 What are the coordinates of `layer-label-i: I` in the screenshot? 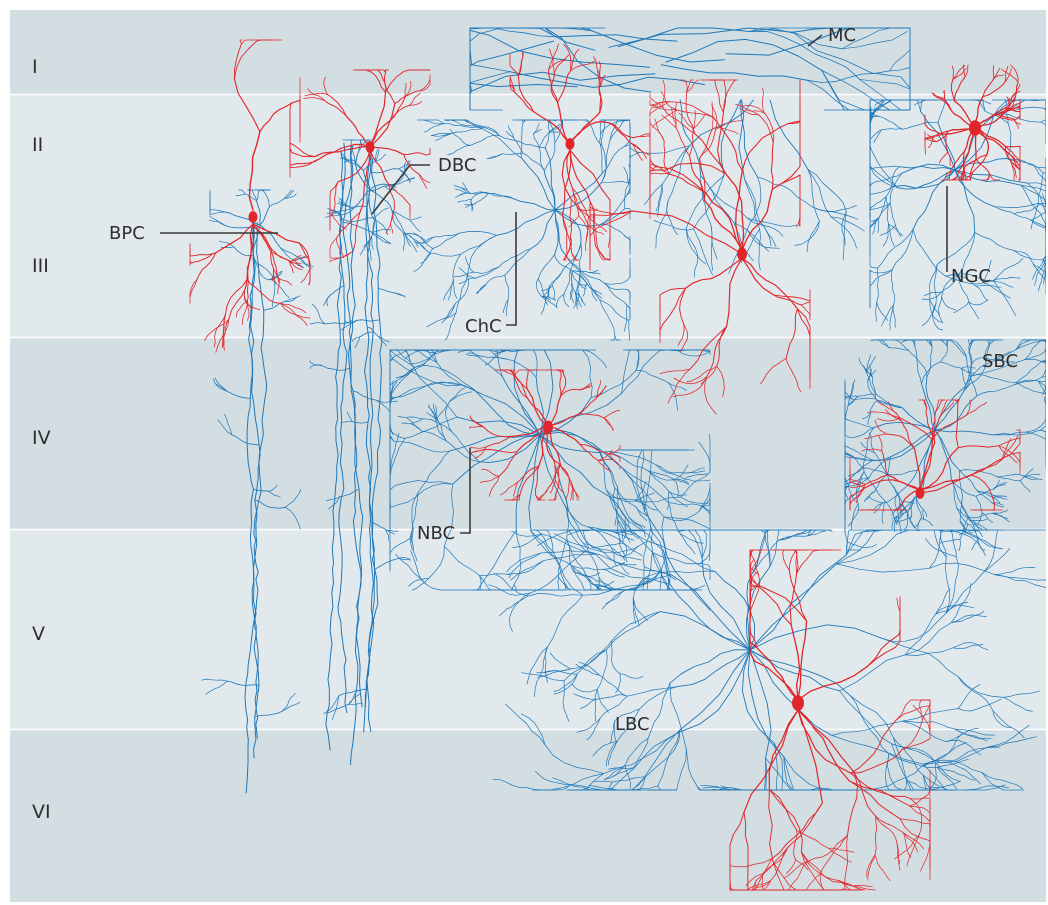 It's located at (35, 67).